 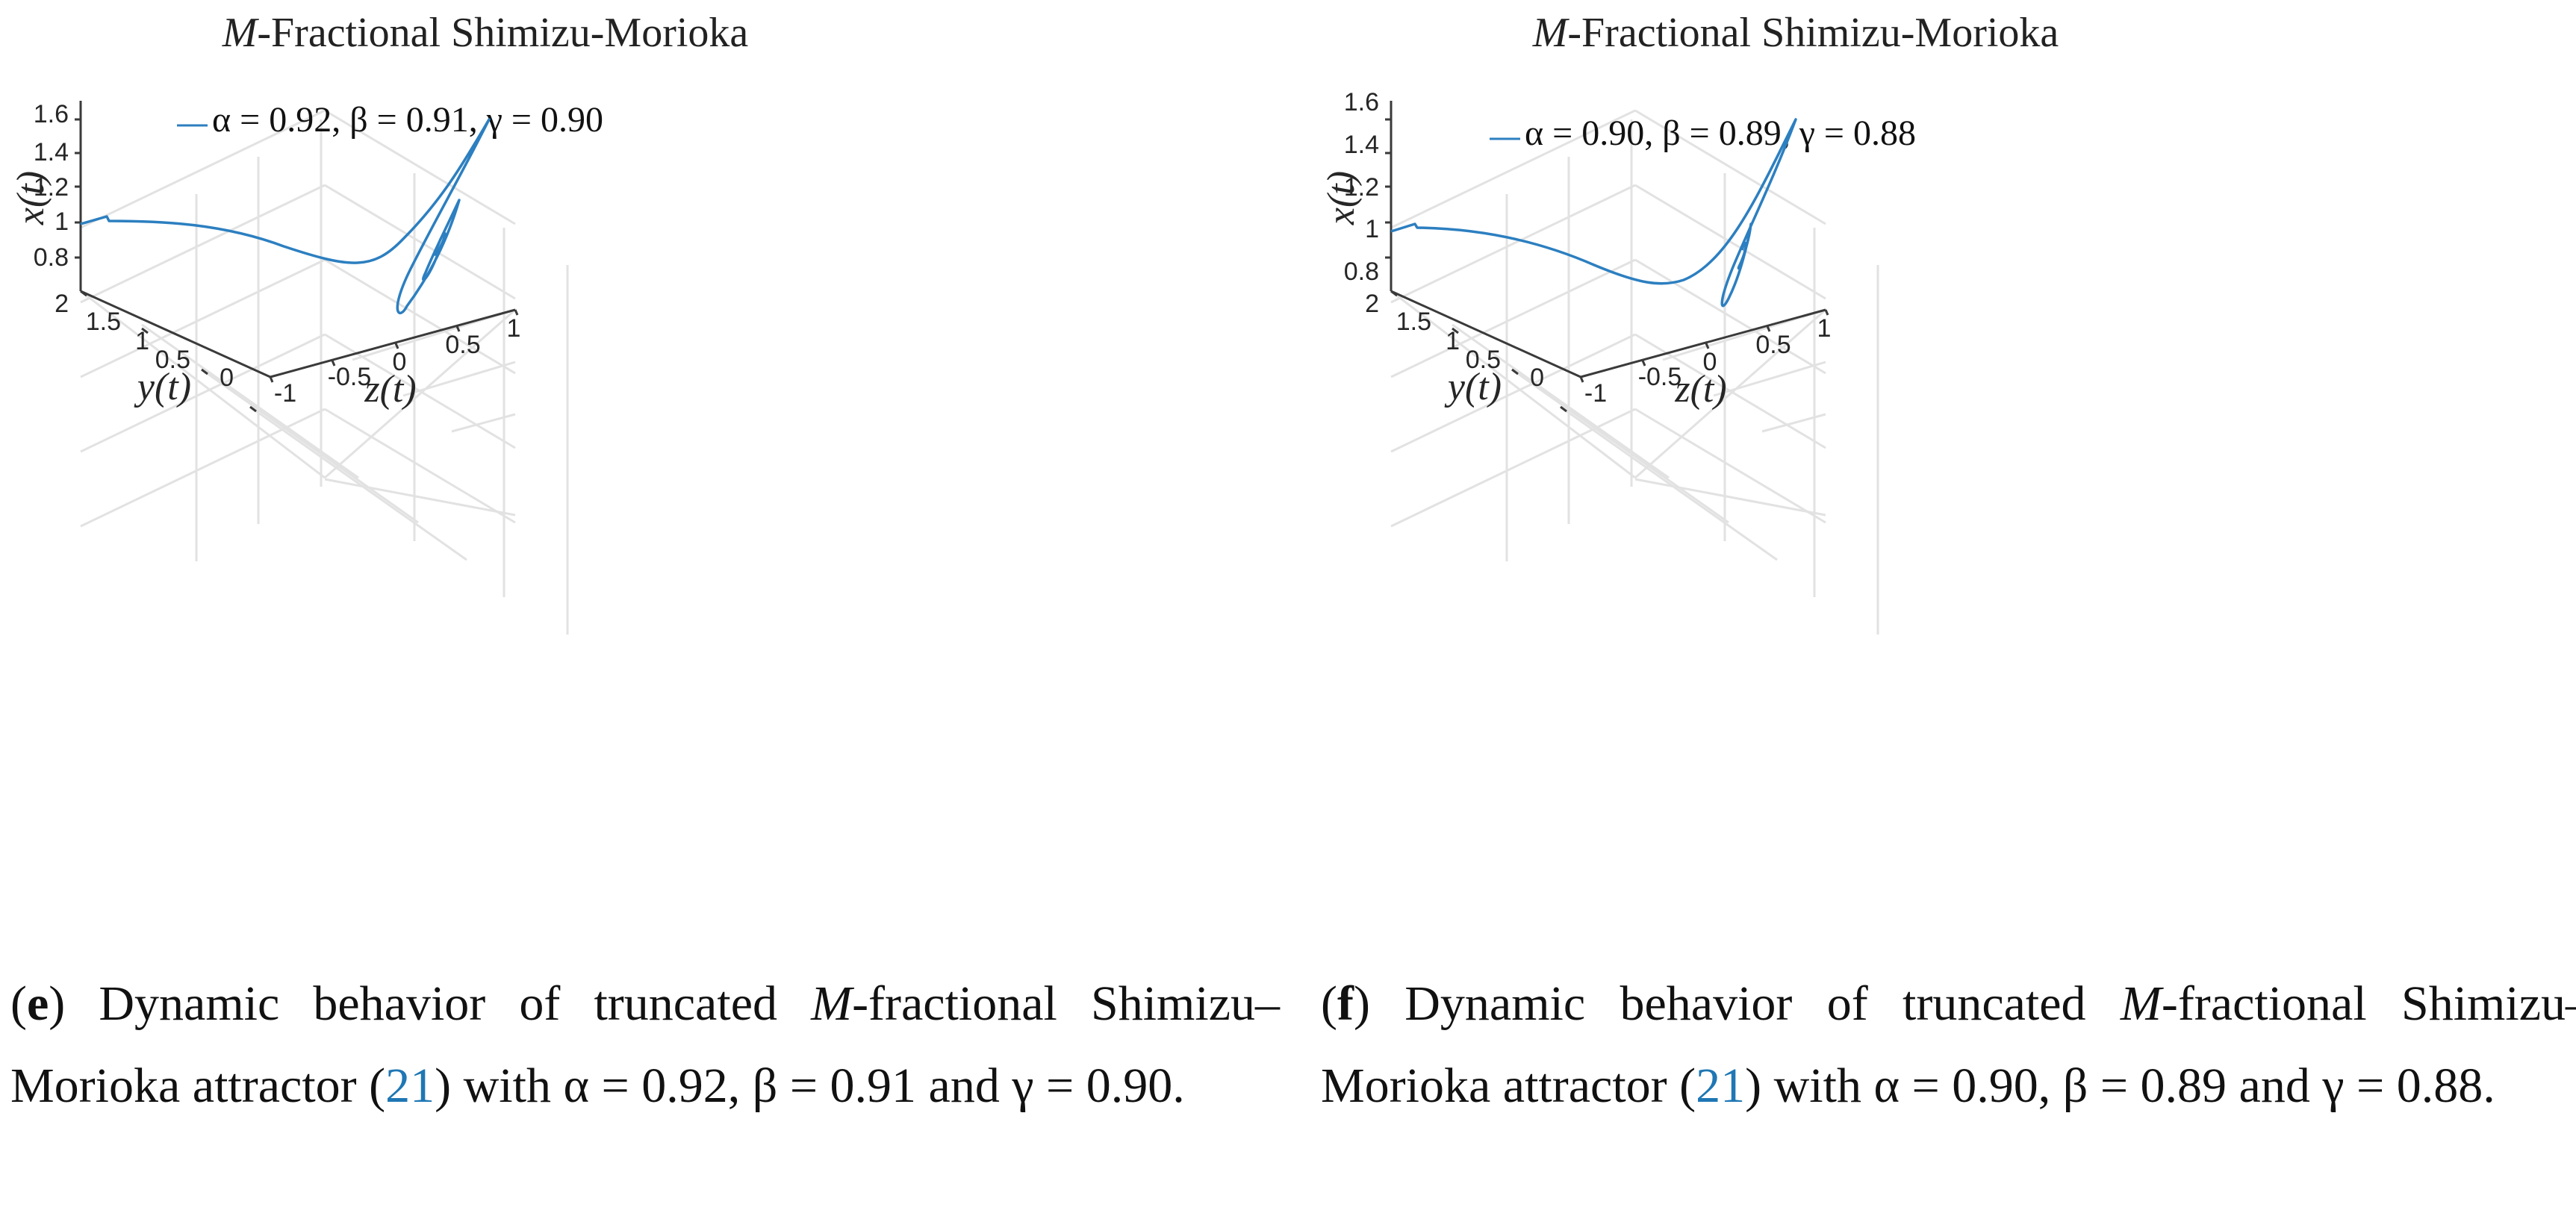 I want to click on legend: α = 0.92, β = 0.91, γ = 0.90, so click(x=390, y=120).